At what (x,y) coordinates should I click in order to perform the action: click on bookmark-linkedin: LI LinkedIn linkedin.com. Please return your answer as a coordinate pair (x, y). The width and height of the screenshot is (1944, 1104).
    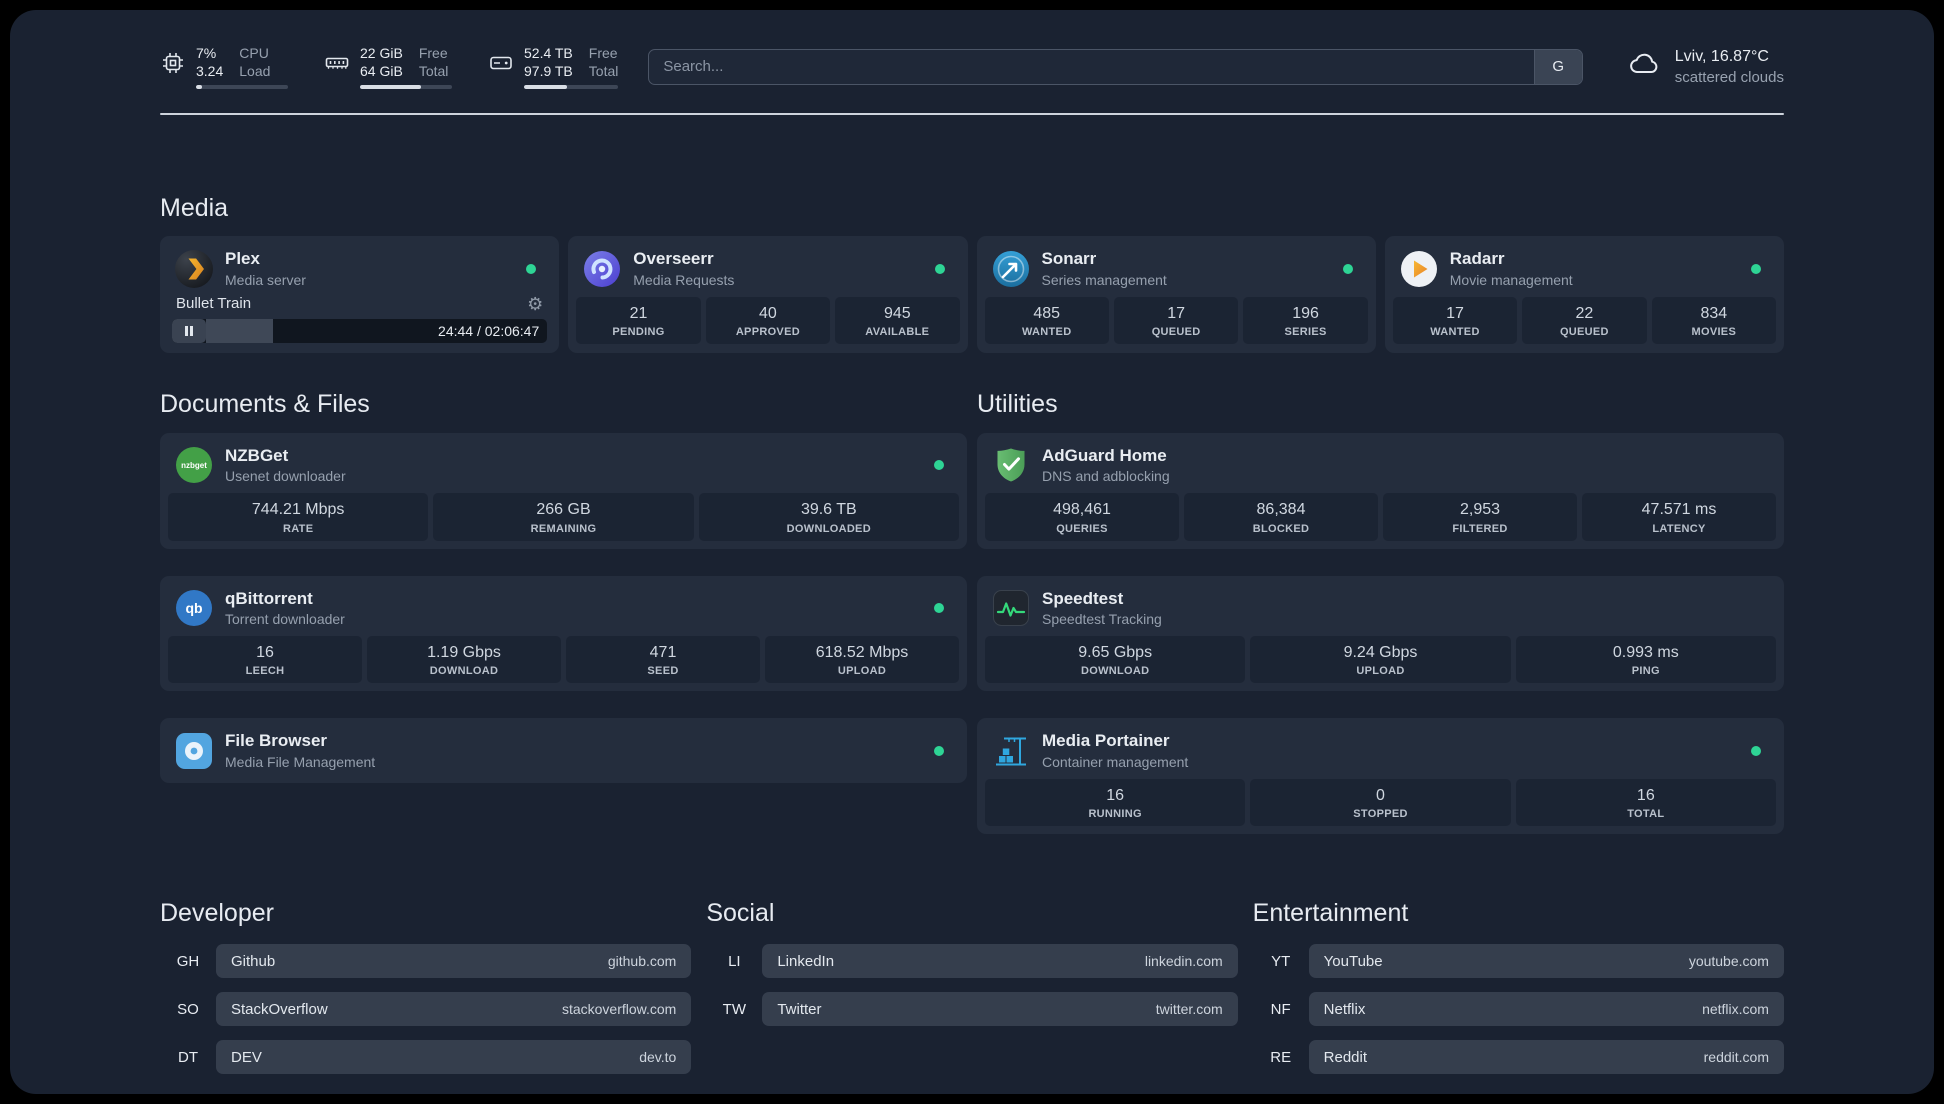
    Looking at the image, I should click on (972, 961).